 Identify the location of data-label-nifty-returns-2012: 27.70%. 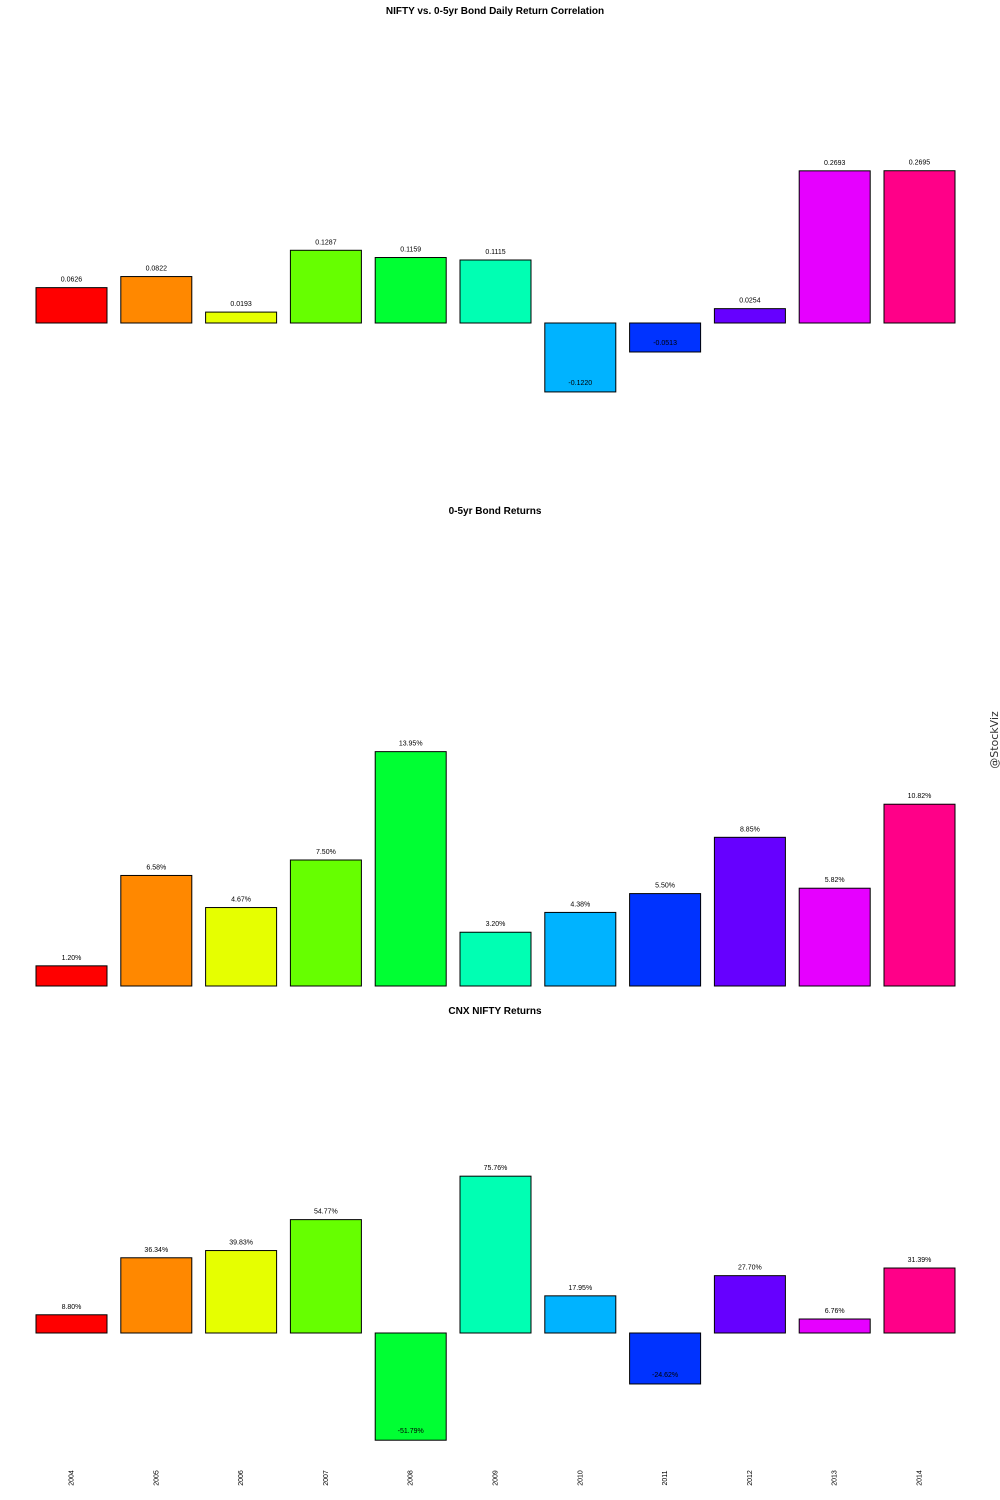
(750, 1268).